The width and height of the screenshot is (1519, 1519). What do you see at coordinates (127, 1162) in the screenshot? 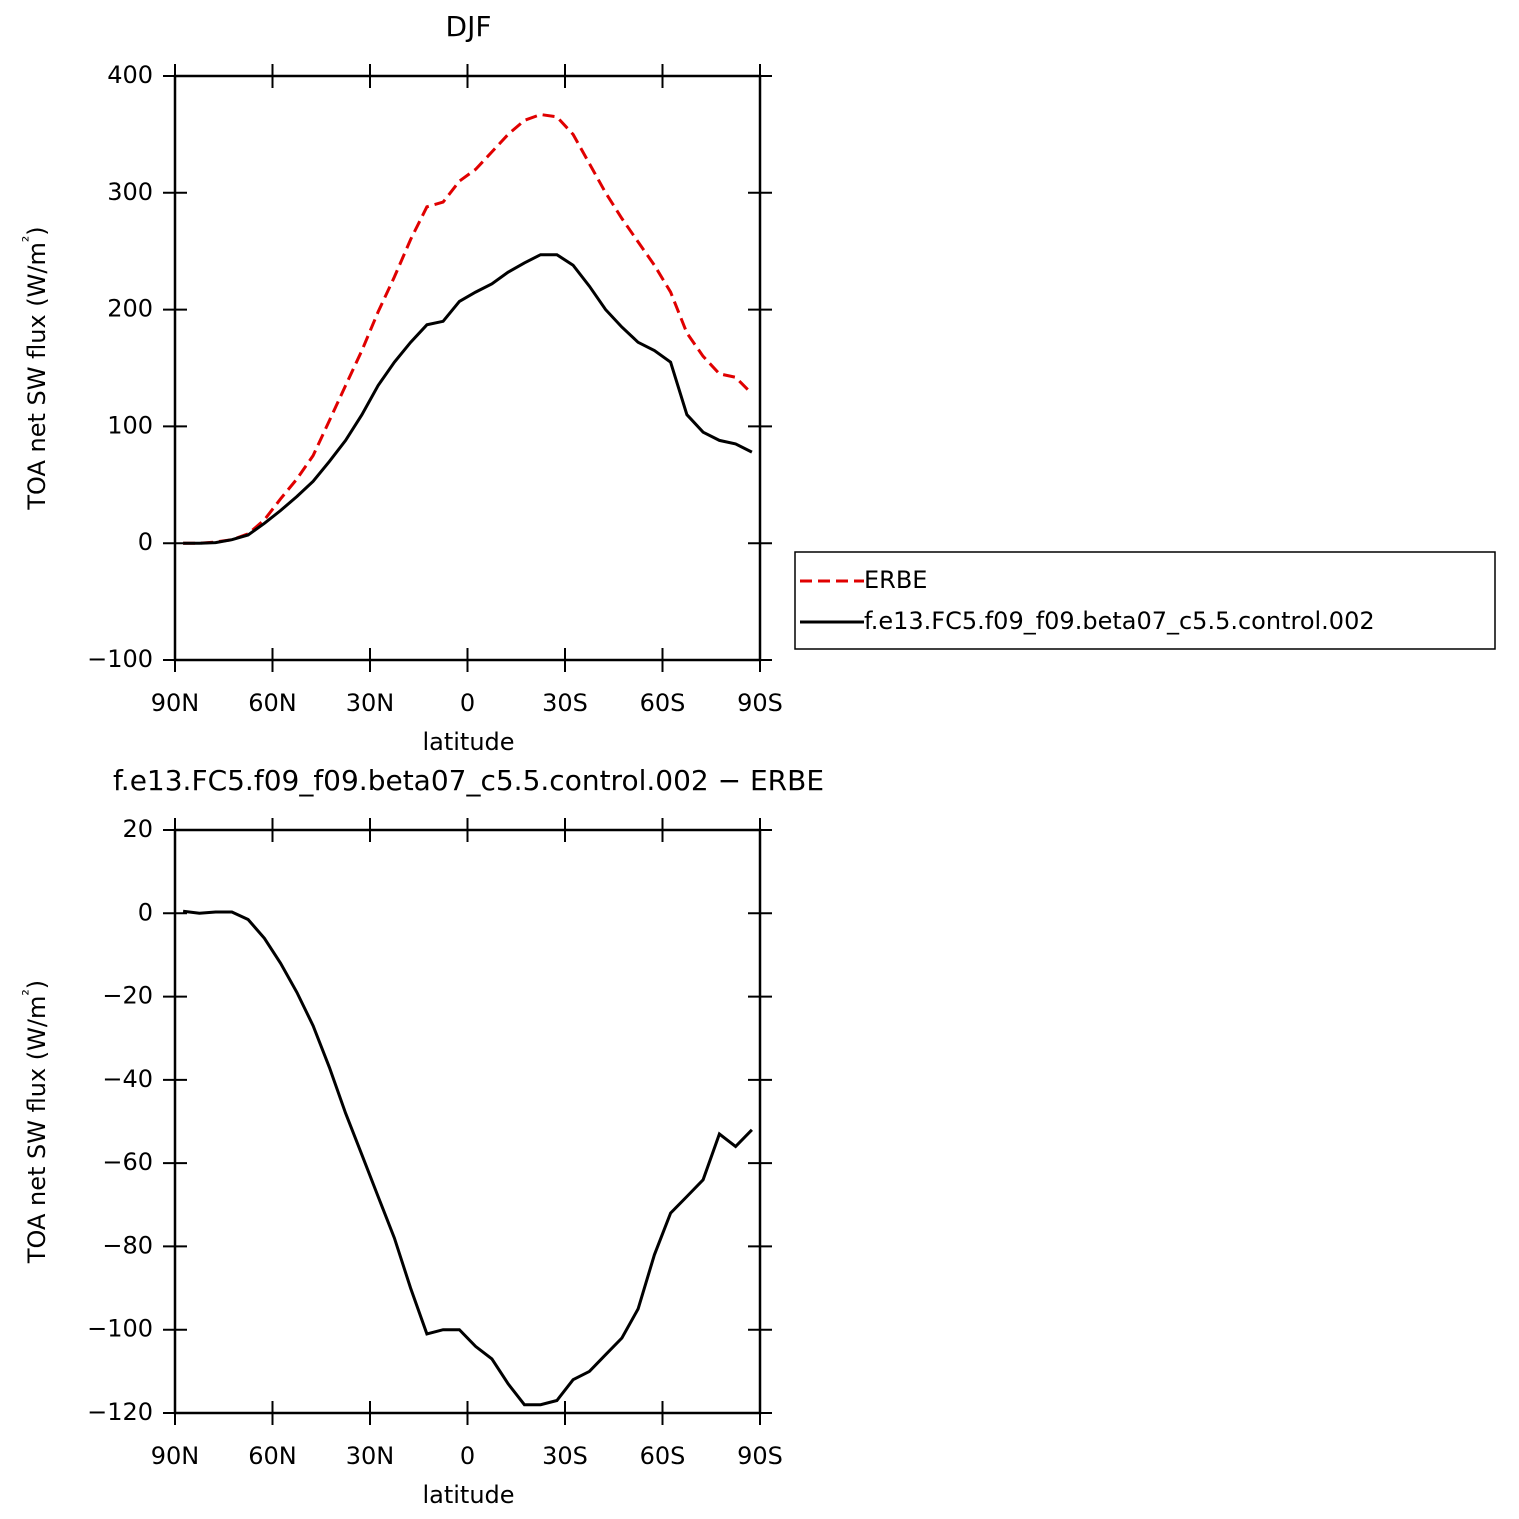
I see `y-tick-label: −60` at bounding box center [127, 1162].